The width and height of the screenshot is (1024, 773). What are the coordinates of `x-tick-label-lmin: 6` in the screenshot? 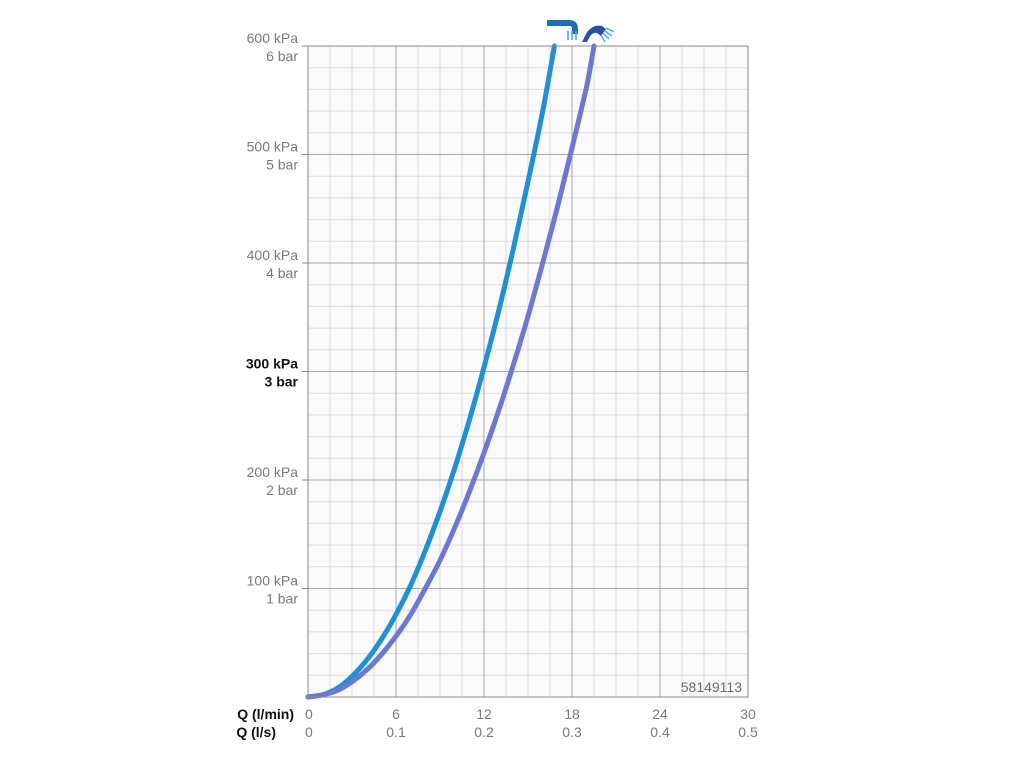 It's located at (396, 714).